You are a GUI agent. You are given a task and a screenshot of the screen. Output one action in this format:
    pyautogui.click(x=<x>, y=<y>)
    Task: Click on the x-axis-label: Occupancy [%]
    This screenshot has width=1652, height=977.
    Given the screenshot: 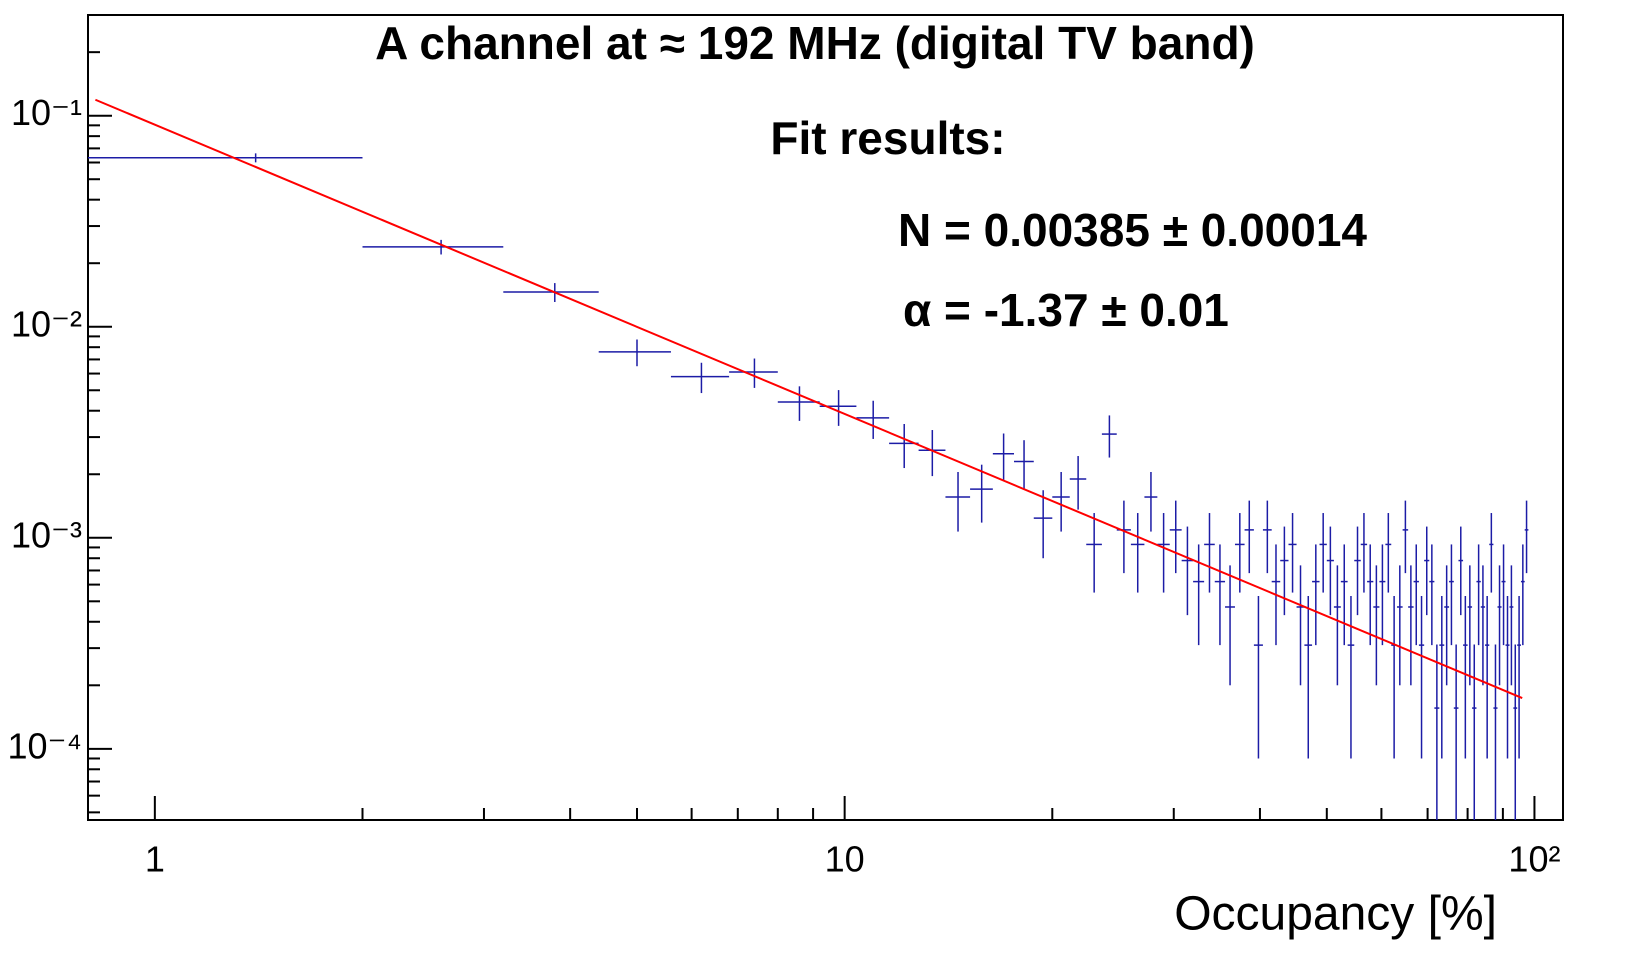 What is the action you would take?
    pyautogui.click(x=1335, y=914)
    